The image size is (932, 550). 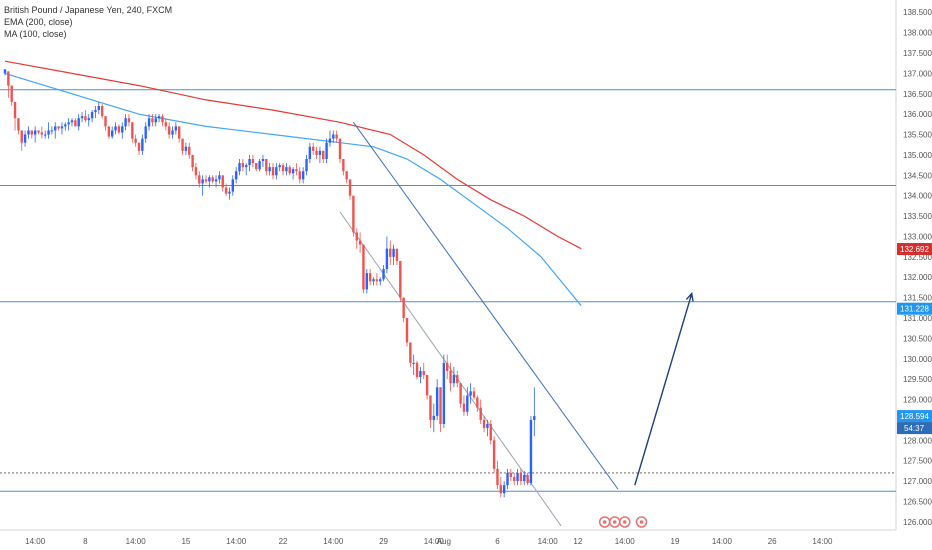 What do you see at coordinates (917, 257) in the screenshot?
I see `y-tick-label: 132.500` at bounding box center [917, 257].